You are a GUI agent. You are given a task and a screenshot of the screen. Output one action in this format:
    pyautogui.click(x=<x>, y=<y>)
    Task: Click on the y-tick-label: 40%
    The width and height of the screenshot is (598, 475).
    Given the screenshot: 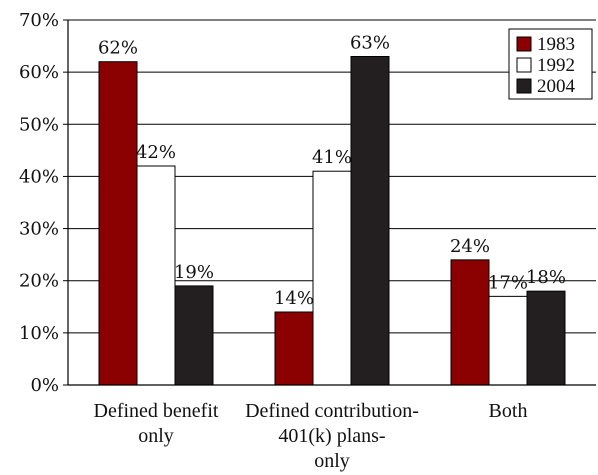 What is the action you would take?
    pyautogui.click(x=39, y=176)
    